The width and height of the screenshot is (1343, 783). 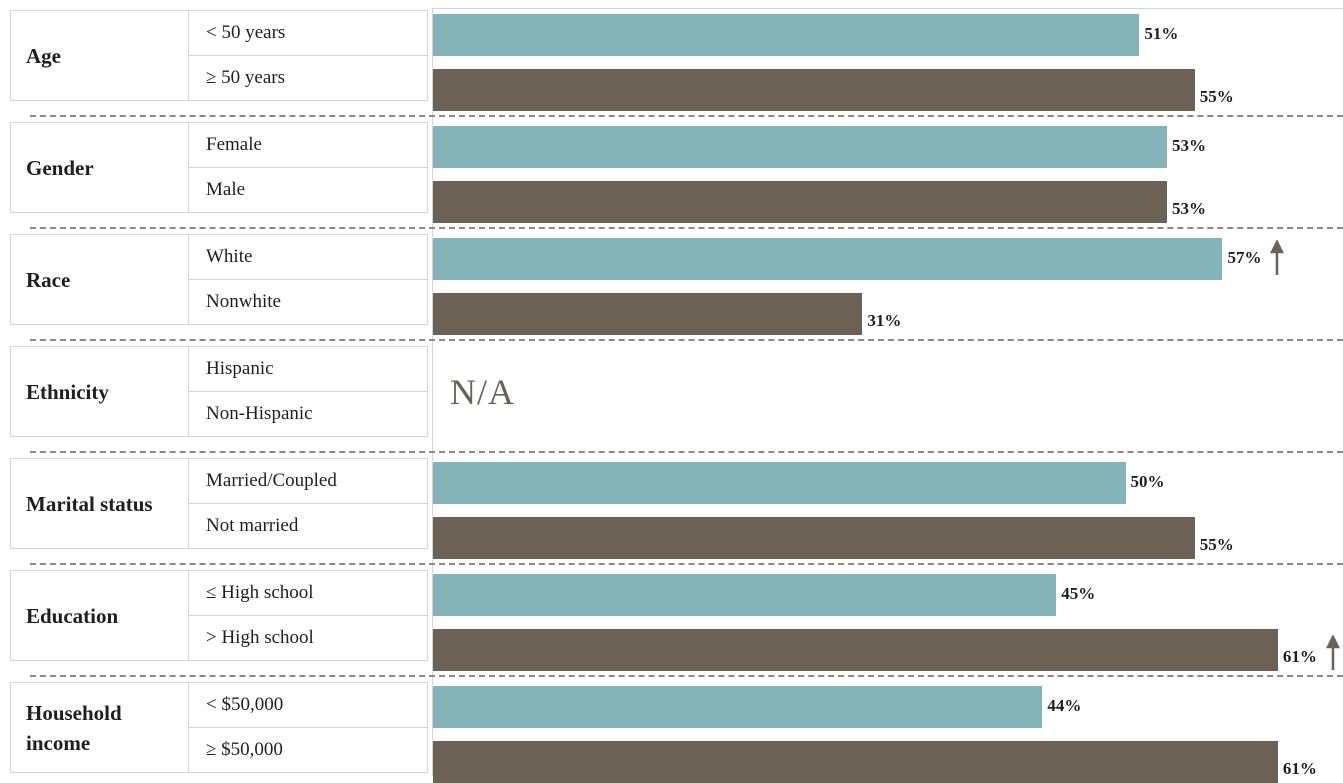 What do you see at coordinates (1161, 33) in the screenshot?
I see `data-label: 51%` at bounding box center [1161, 33].